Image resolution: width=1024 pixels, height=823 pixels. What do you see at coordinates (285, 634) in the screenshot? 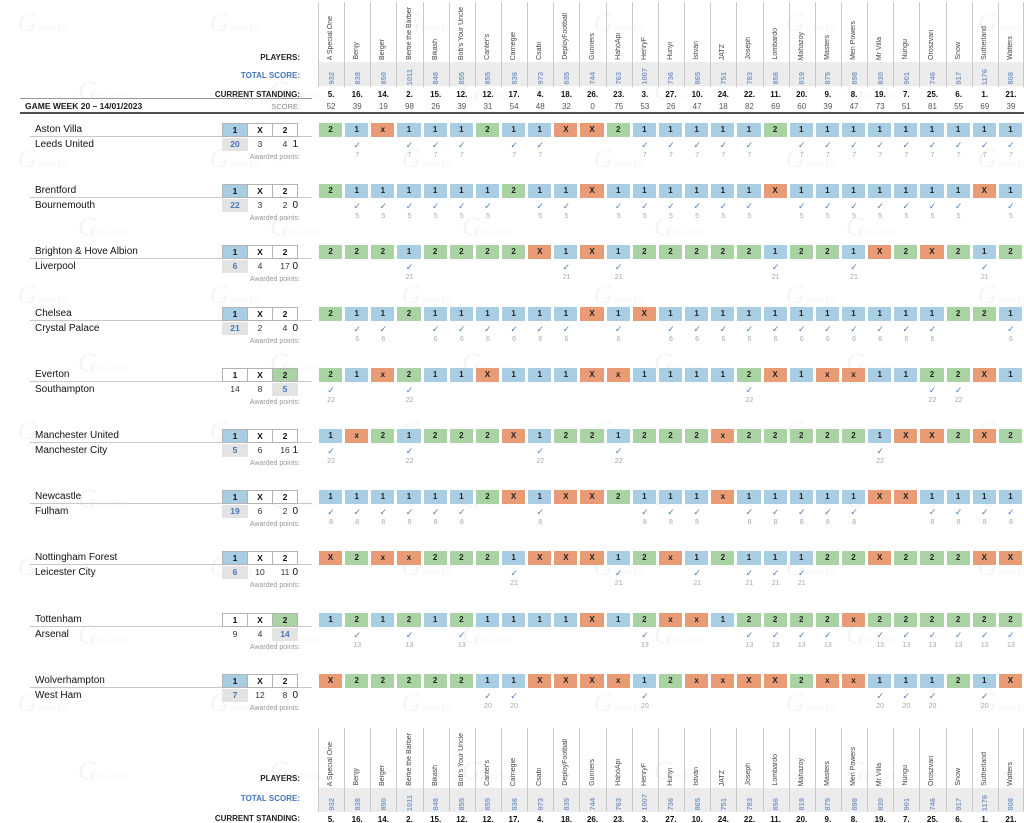
I see `outcome-count: 14` at bounding box center [285, 634].